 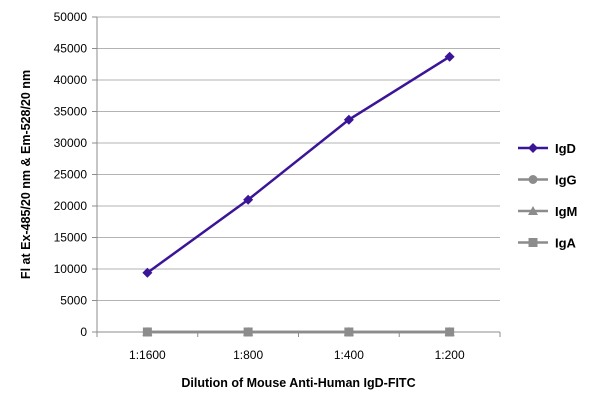 I want to click on x-axis-label: Dilution of Mouse Anti-Human IgD-FITC, so click(x=298, y=383).